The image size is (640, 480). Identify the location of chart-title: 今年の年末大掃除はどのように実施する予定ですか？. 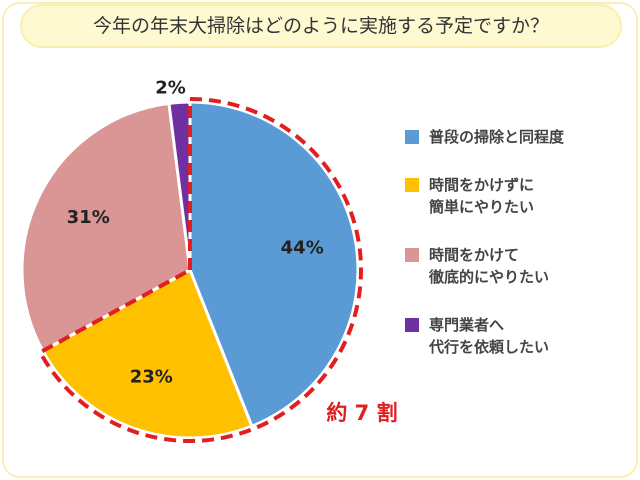
(321, 26).